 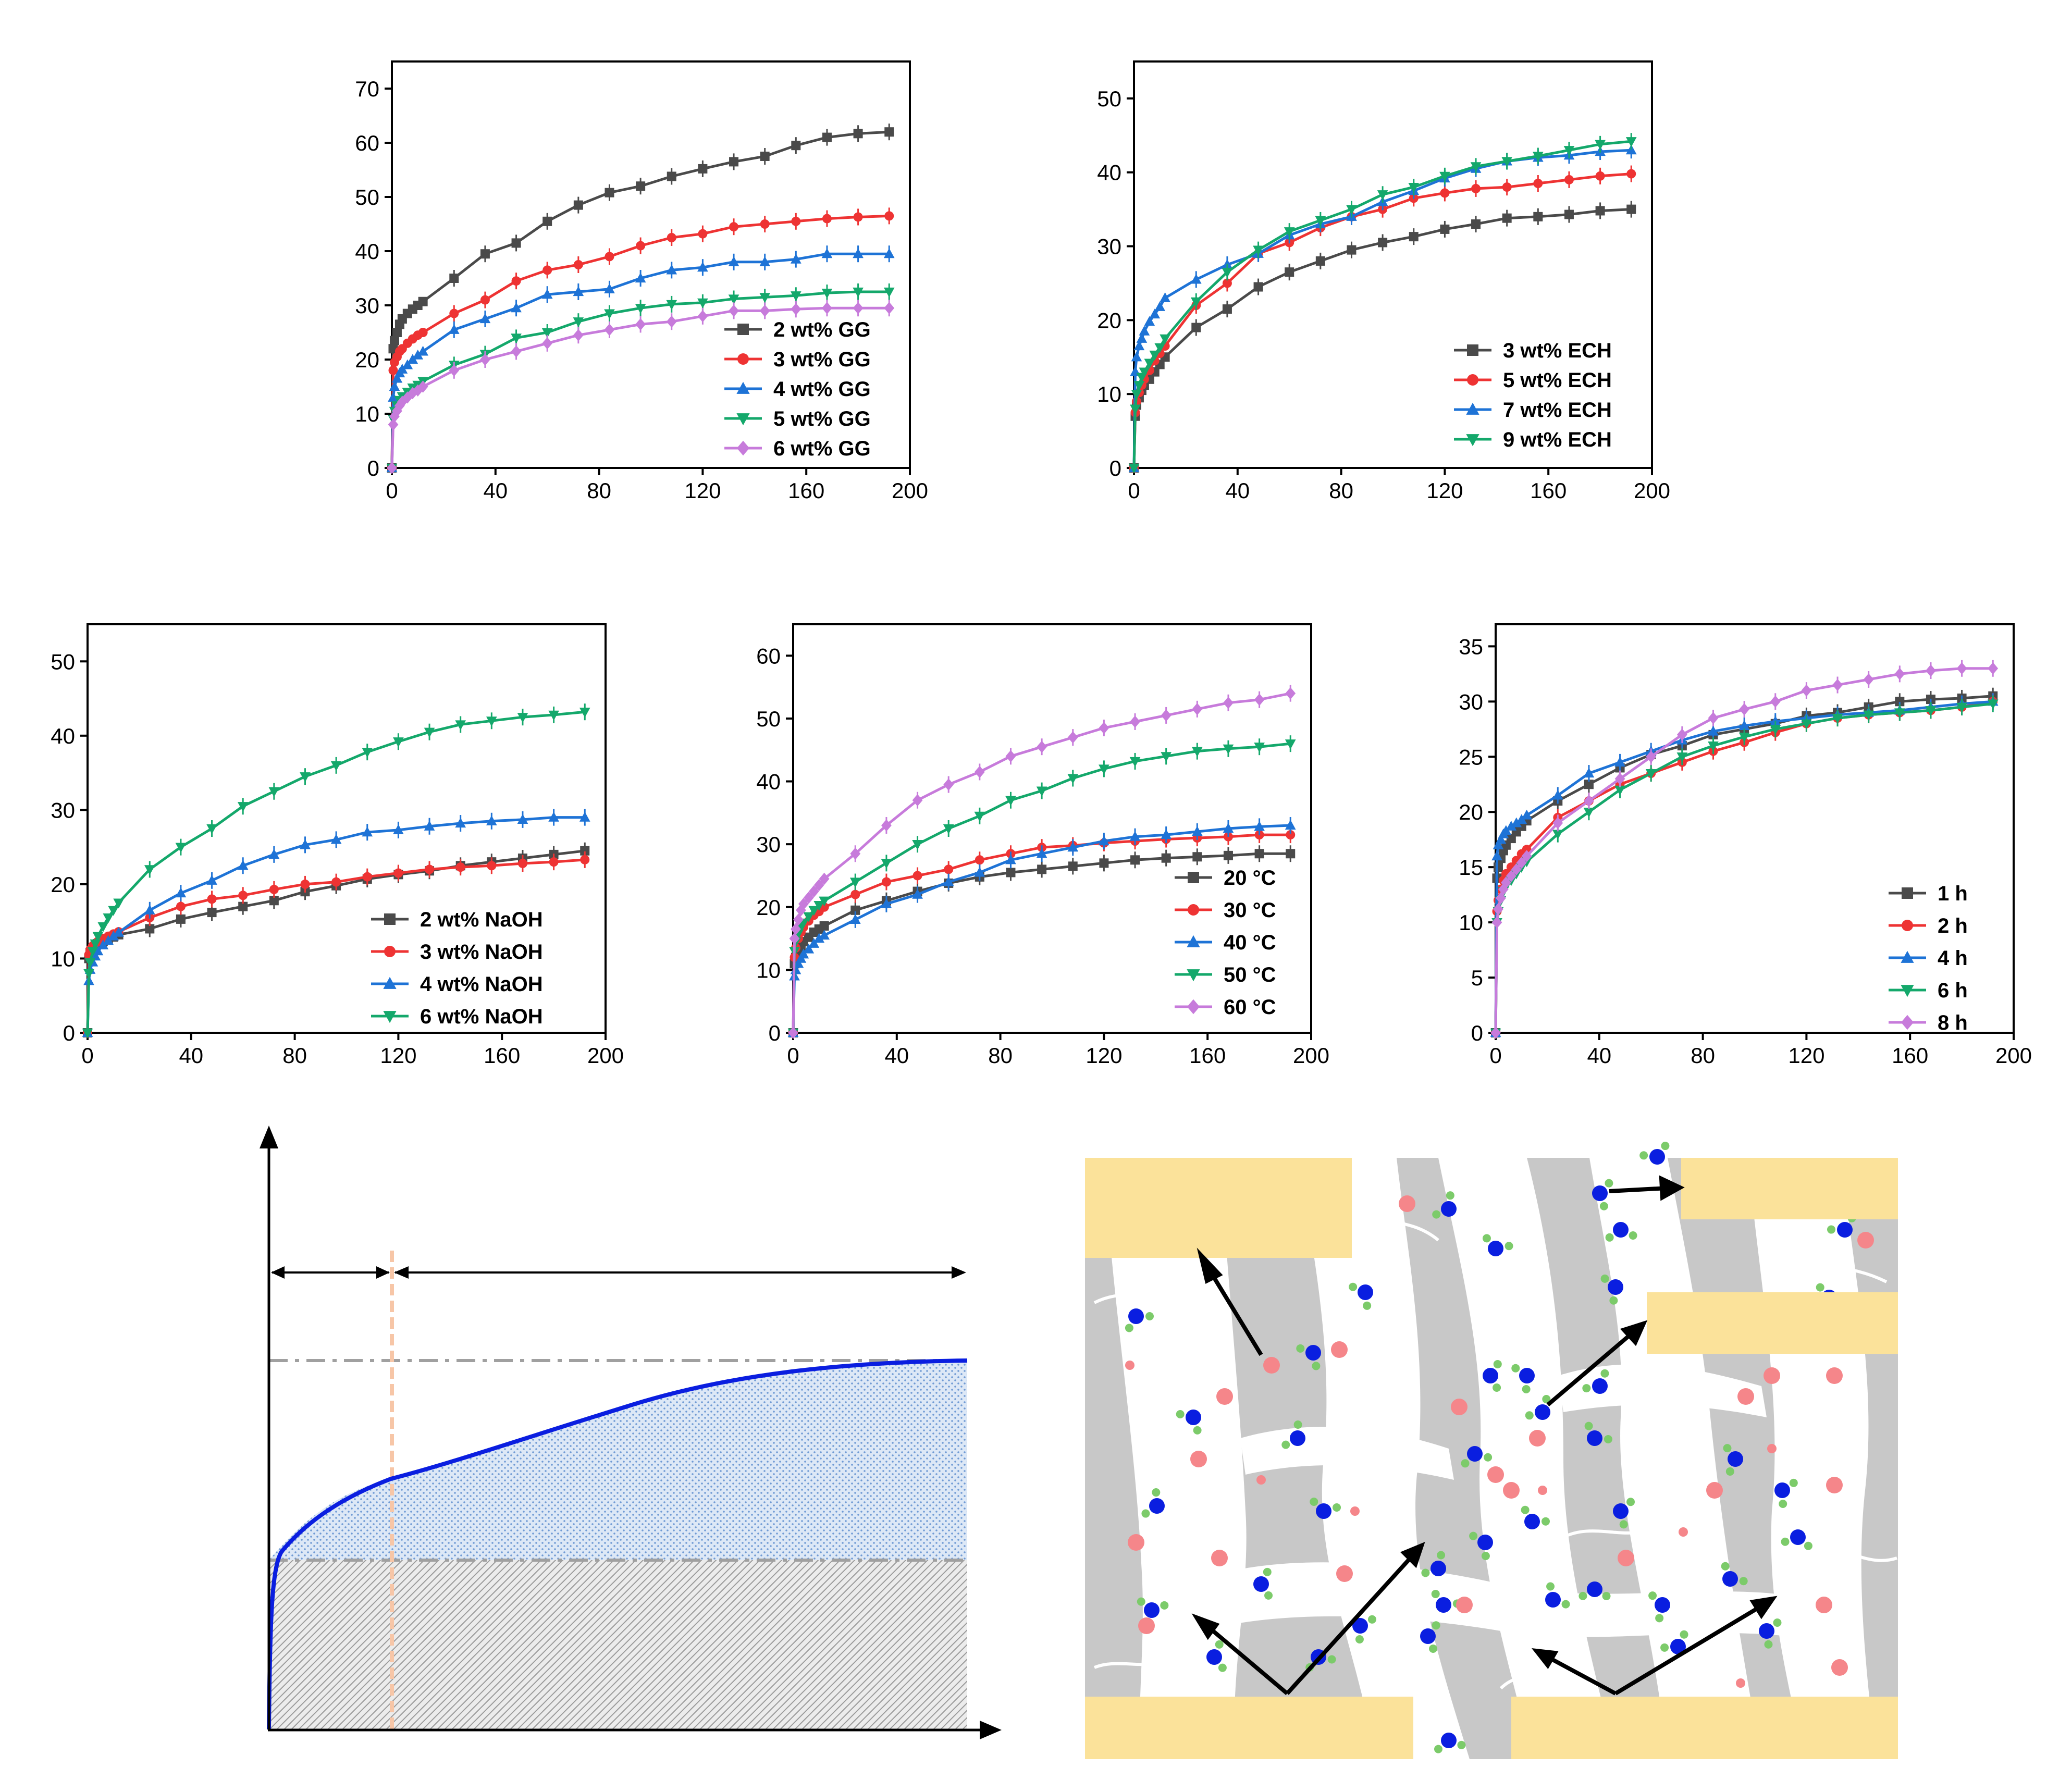 What do you see at coordinates (1471, 812) in the screenshot?
I see `y-tick-label: 20` at bounding box center [1471, 812].